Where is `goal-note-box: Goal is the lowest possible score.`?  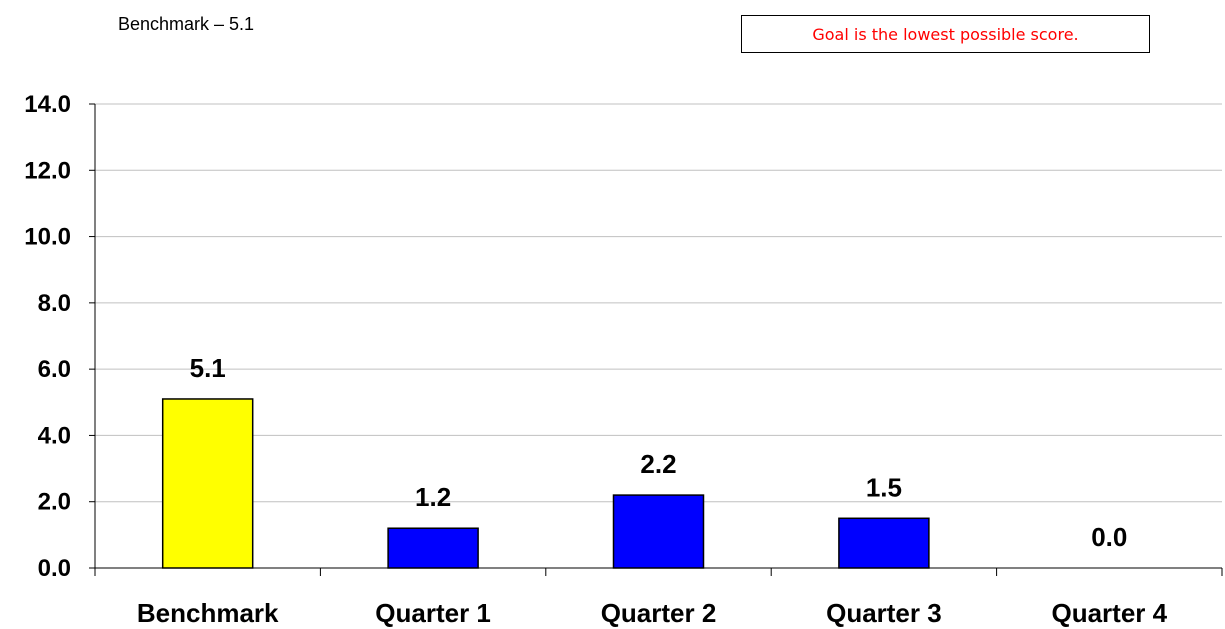
goal-note-box: Goal is the lowest possible score. is located at coordinates (945, 34).